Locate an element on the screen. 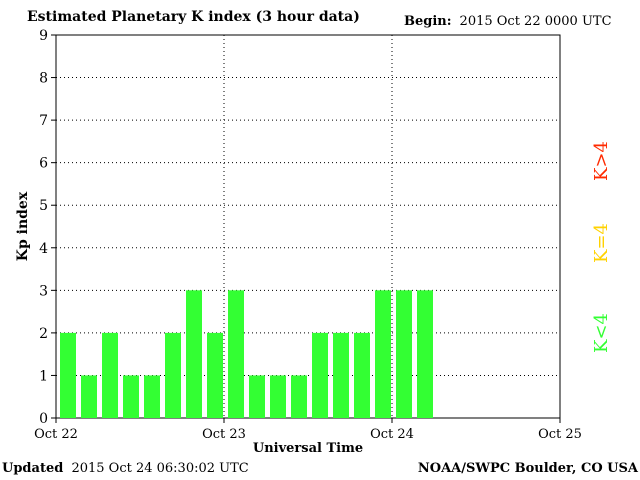  legend-item: K<4 is located at coordinates (601, 333).